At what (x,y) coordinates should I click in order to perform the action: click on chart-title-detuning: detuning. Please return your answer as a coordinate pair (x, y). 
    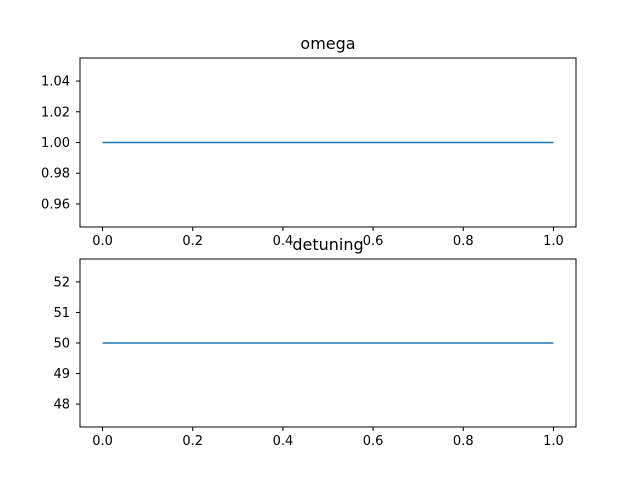
    Looking at the image, I should click on (327, 244).